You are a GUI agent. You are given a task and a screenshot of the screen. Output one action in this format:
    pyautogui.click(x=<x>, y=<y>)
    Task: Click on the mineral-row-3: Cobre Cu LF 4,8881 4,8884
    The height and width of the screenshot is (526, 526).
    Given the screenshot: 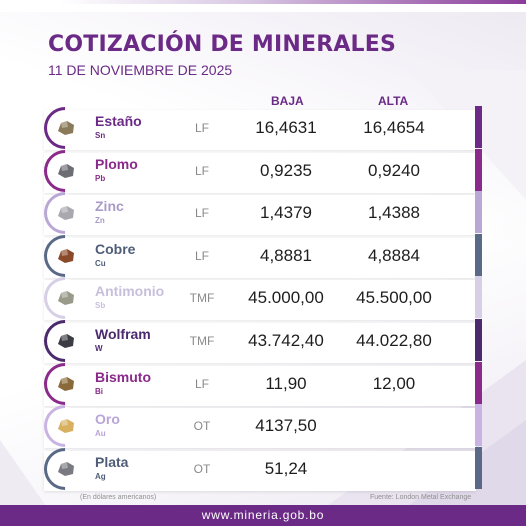 What is the action you would take?
    pyautogui.click(x=258, y=256)
    